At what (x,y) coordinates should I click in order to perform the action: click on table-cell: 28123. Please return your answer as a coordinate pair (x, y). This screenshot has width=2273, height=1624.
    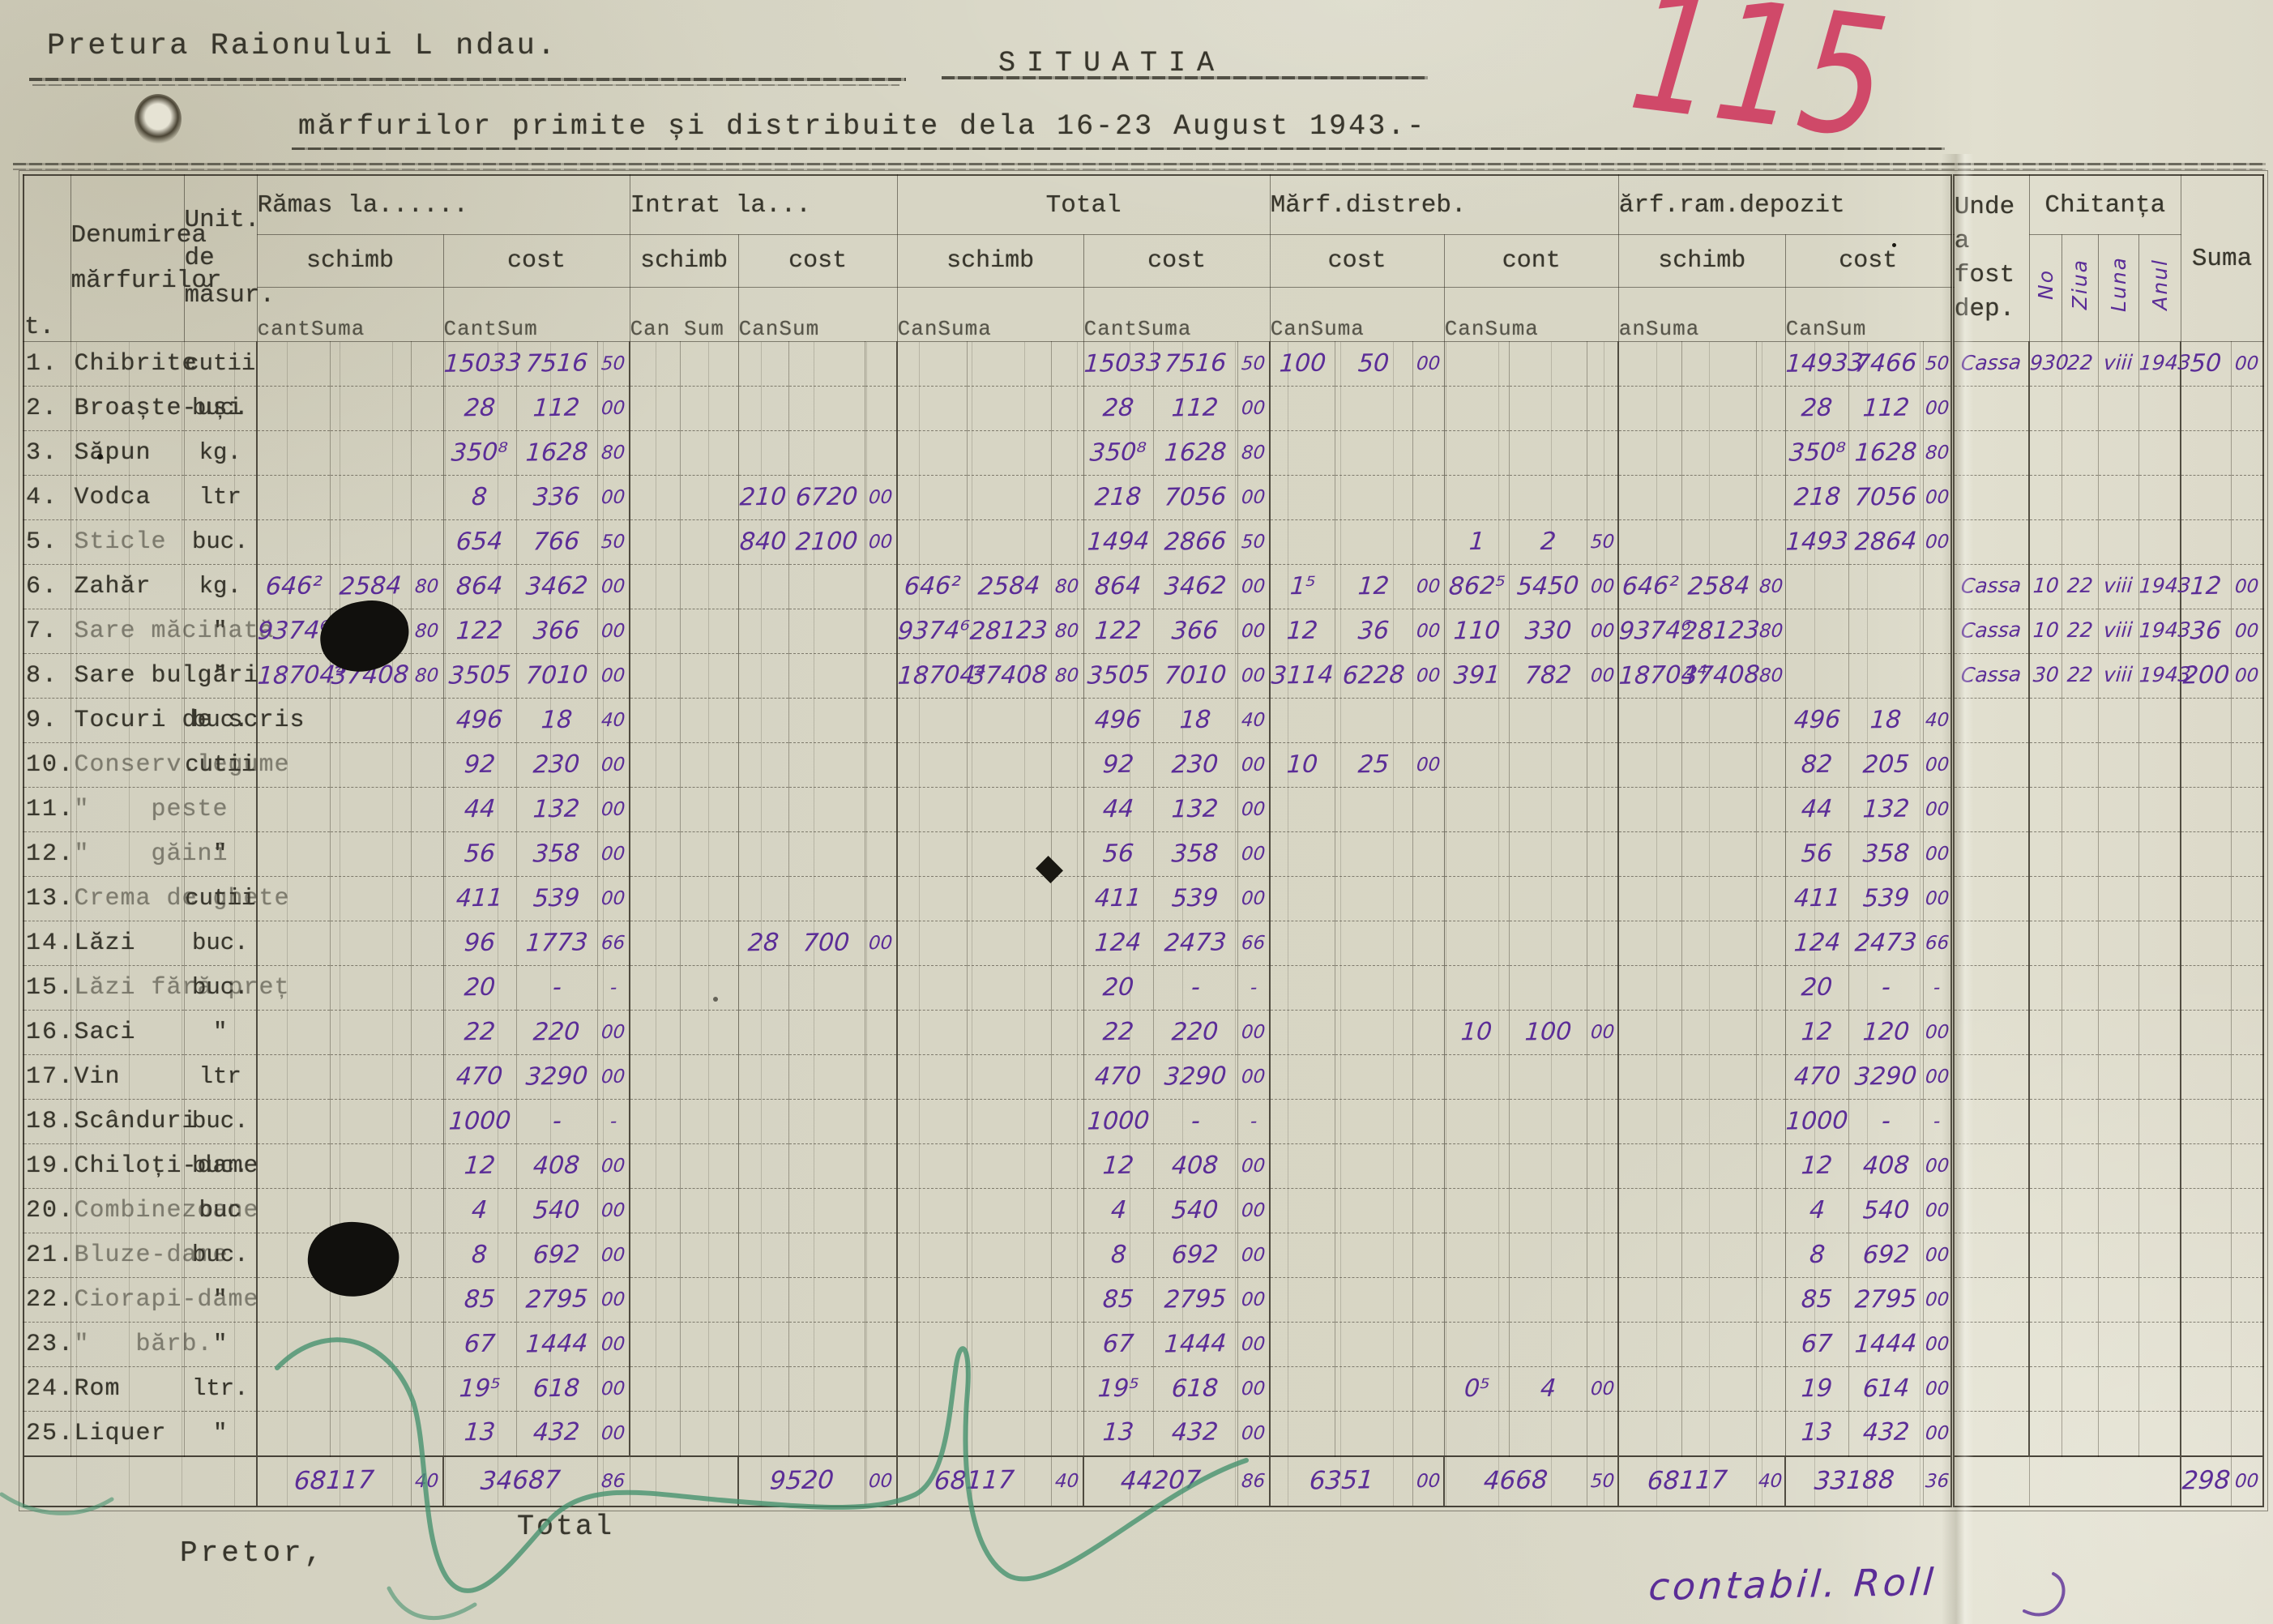
    Looking at the image, I should click on (1721, 631).